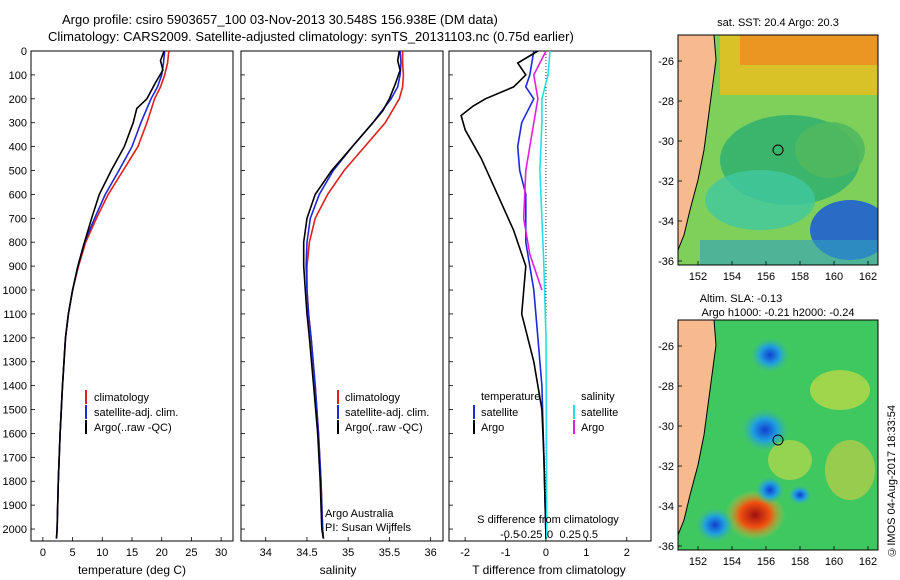 This screenshot has width=900, height=580. Describe the element at coordinates (15, 506) in the screenshot. I see `y-tick-label: 1900` at that location.